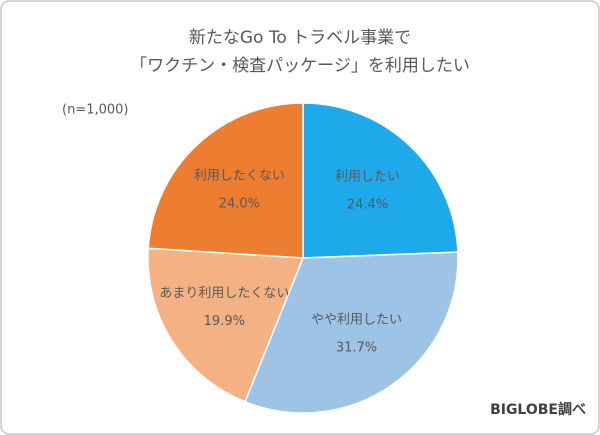 The width and height of the screenshot is (600, 435). I want to click on slice-category: 利用したくない, so click(239, 176).